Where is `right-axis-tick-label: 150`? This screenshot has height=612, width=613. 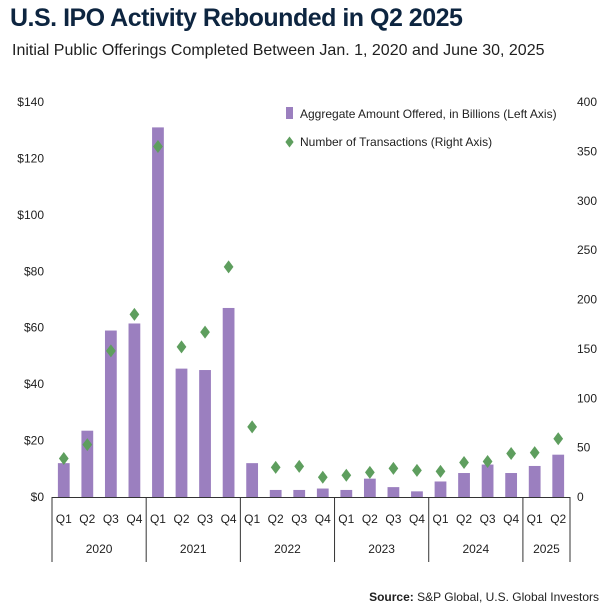
right-axis-tick-label: 150 is located at coordinates (587, 349).